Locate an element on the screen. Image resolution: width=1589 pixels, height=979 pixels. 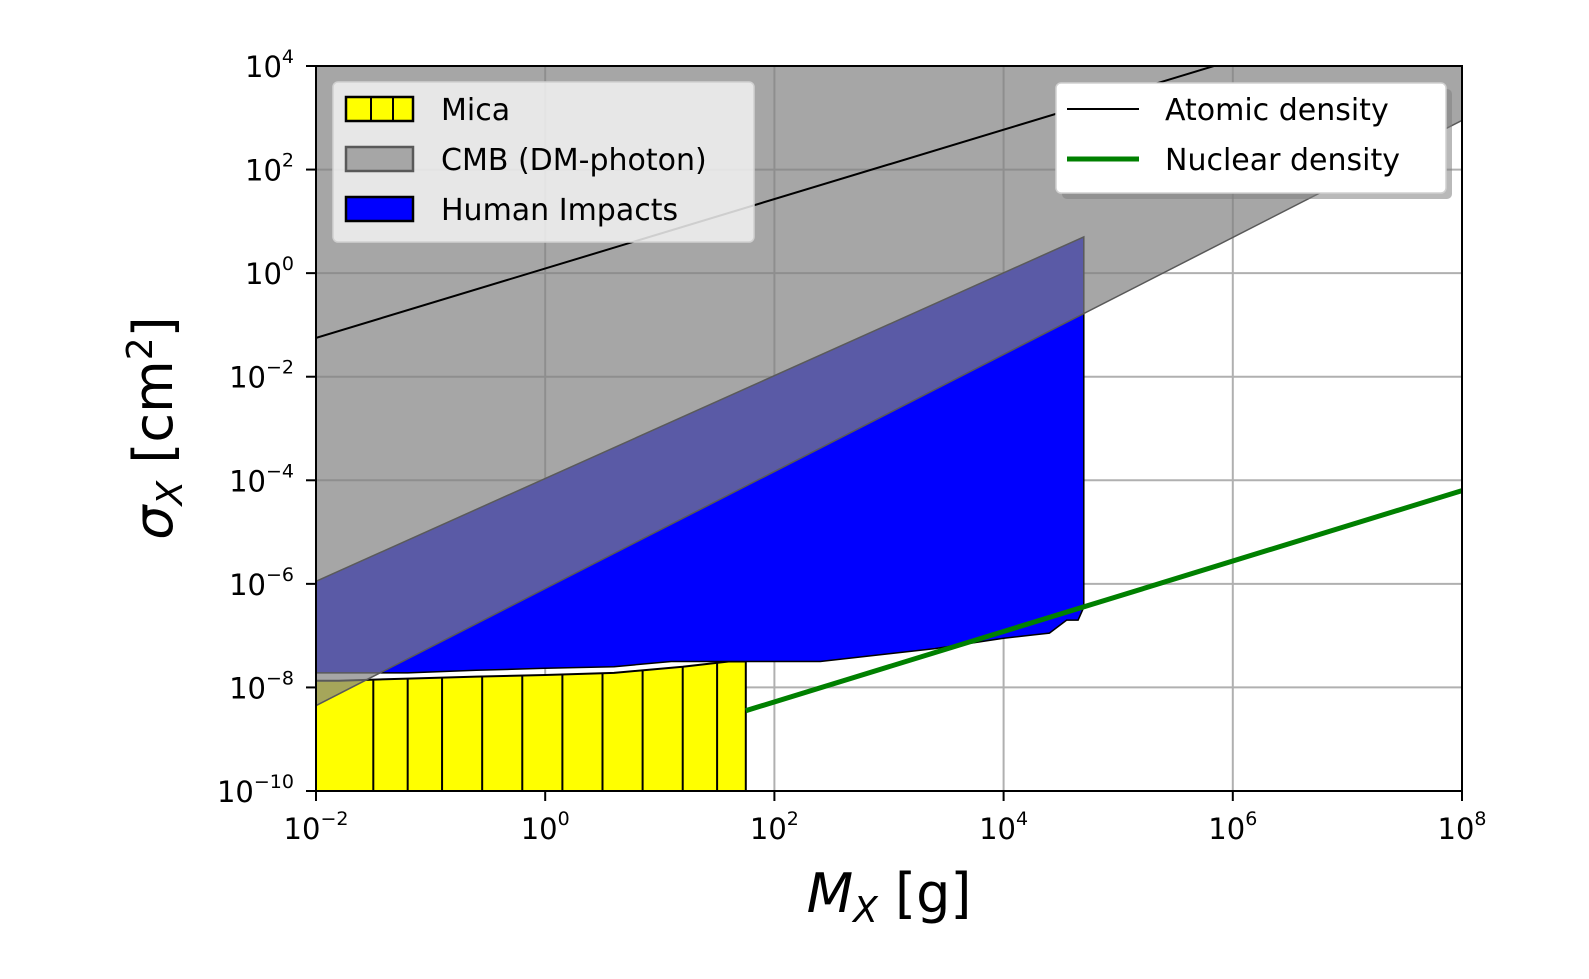
x-tick-label: 10⁰ is located at coordinates (545, 827).